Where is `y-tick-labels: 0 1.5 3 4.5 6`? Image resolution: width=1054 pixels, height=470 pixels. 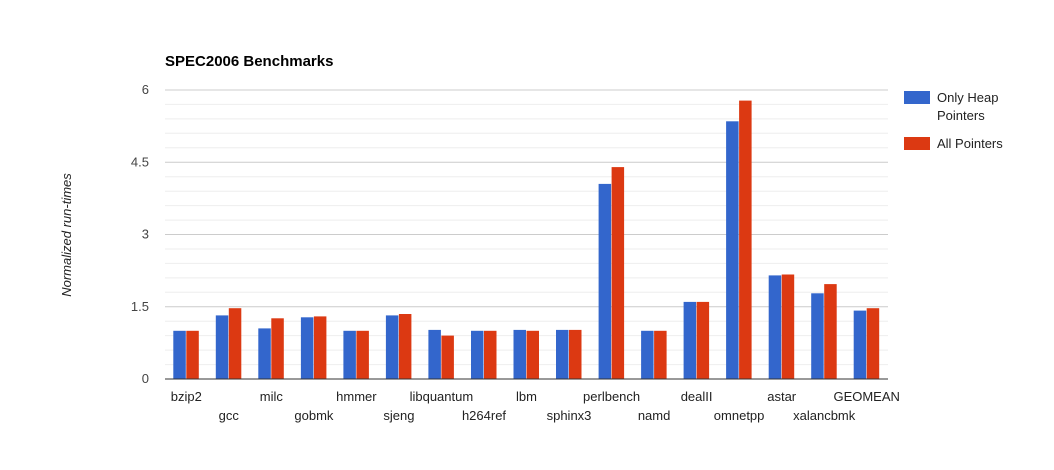 y-tick-labels: 0 1.5 3 4.5 6 is located at coordinates (140, 234).